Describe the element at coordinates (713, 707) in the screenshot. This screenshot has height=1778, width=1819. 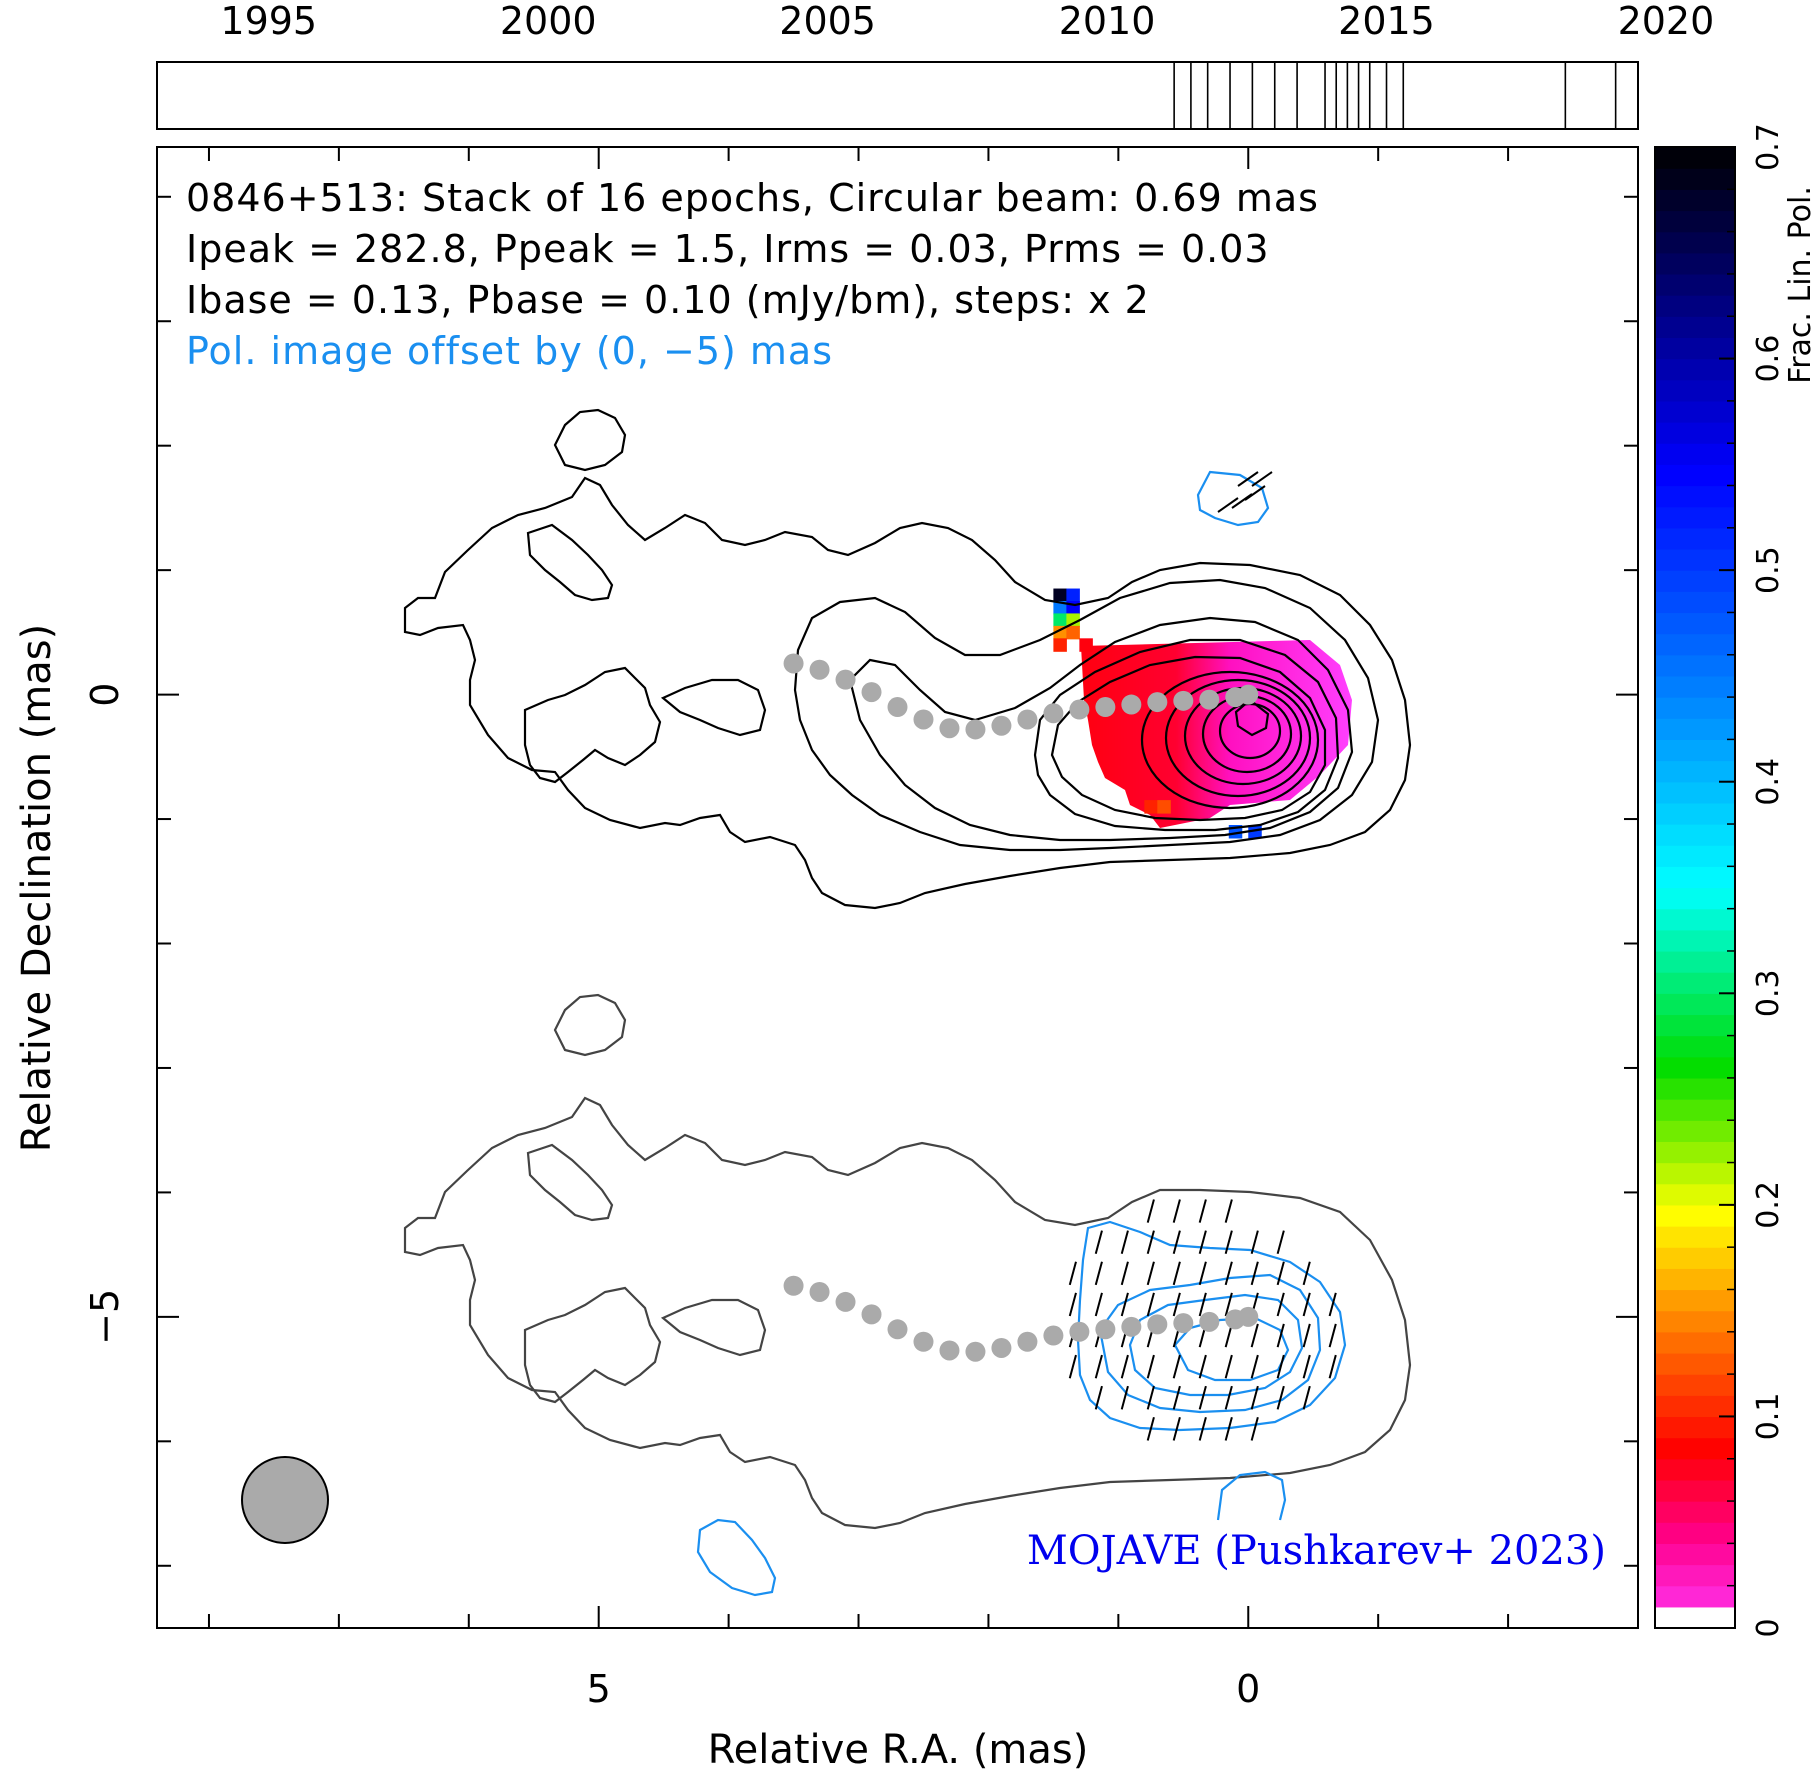
I see `stokes-i-island-right` at that location.